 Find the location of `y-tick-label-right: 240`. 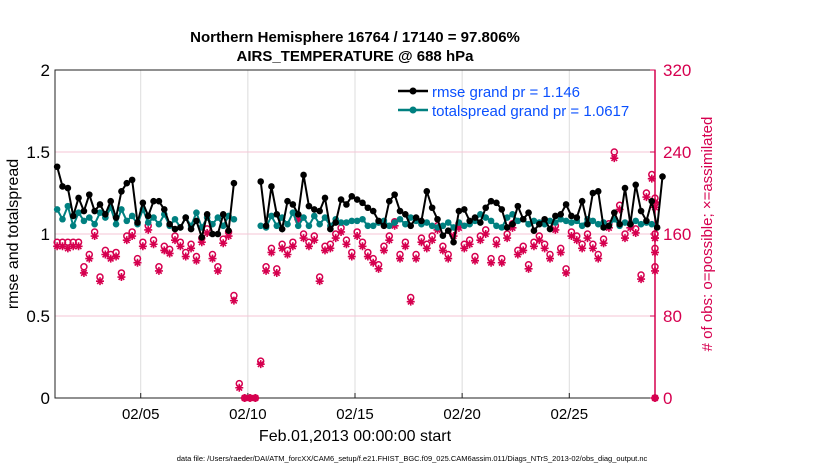

y-tick-label-right: 240 is located at coordinates (677, 152).